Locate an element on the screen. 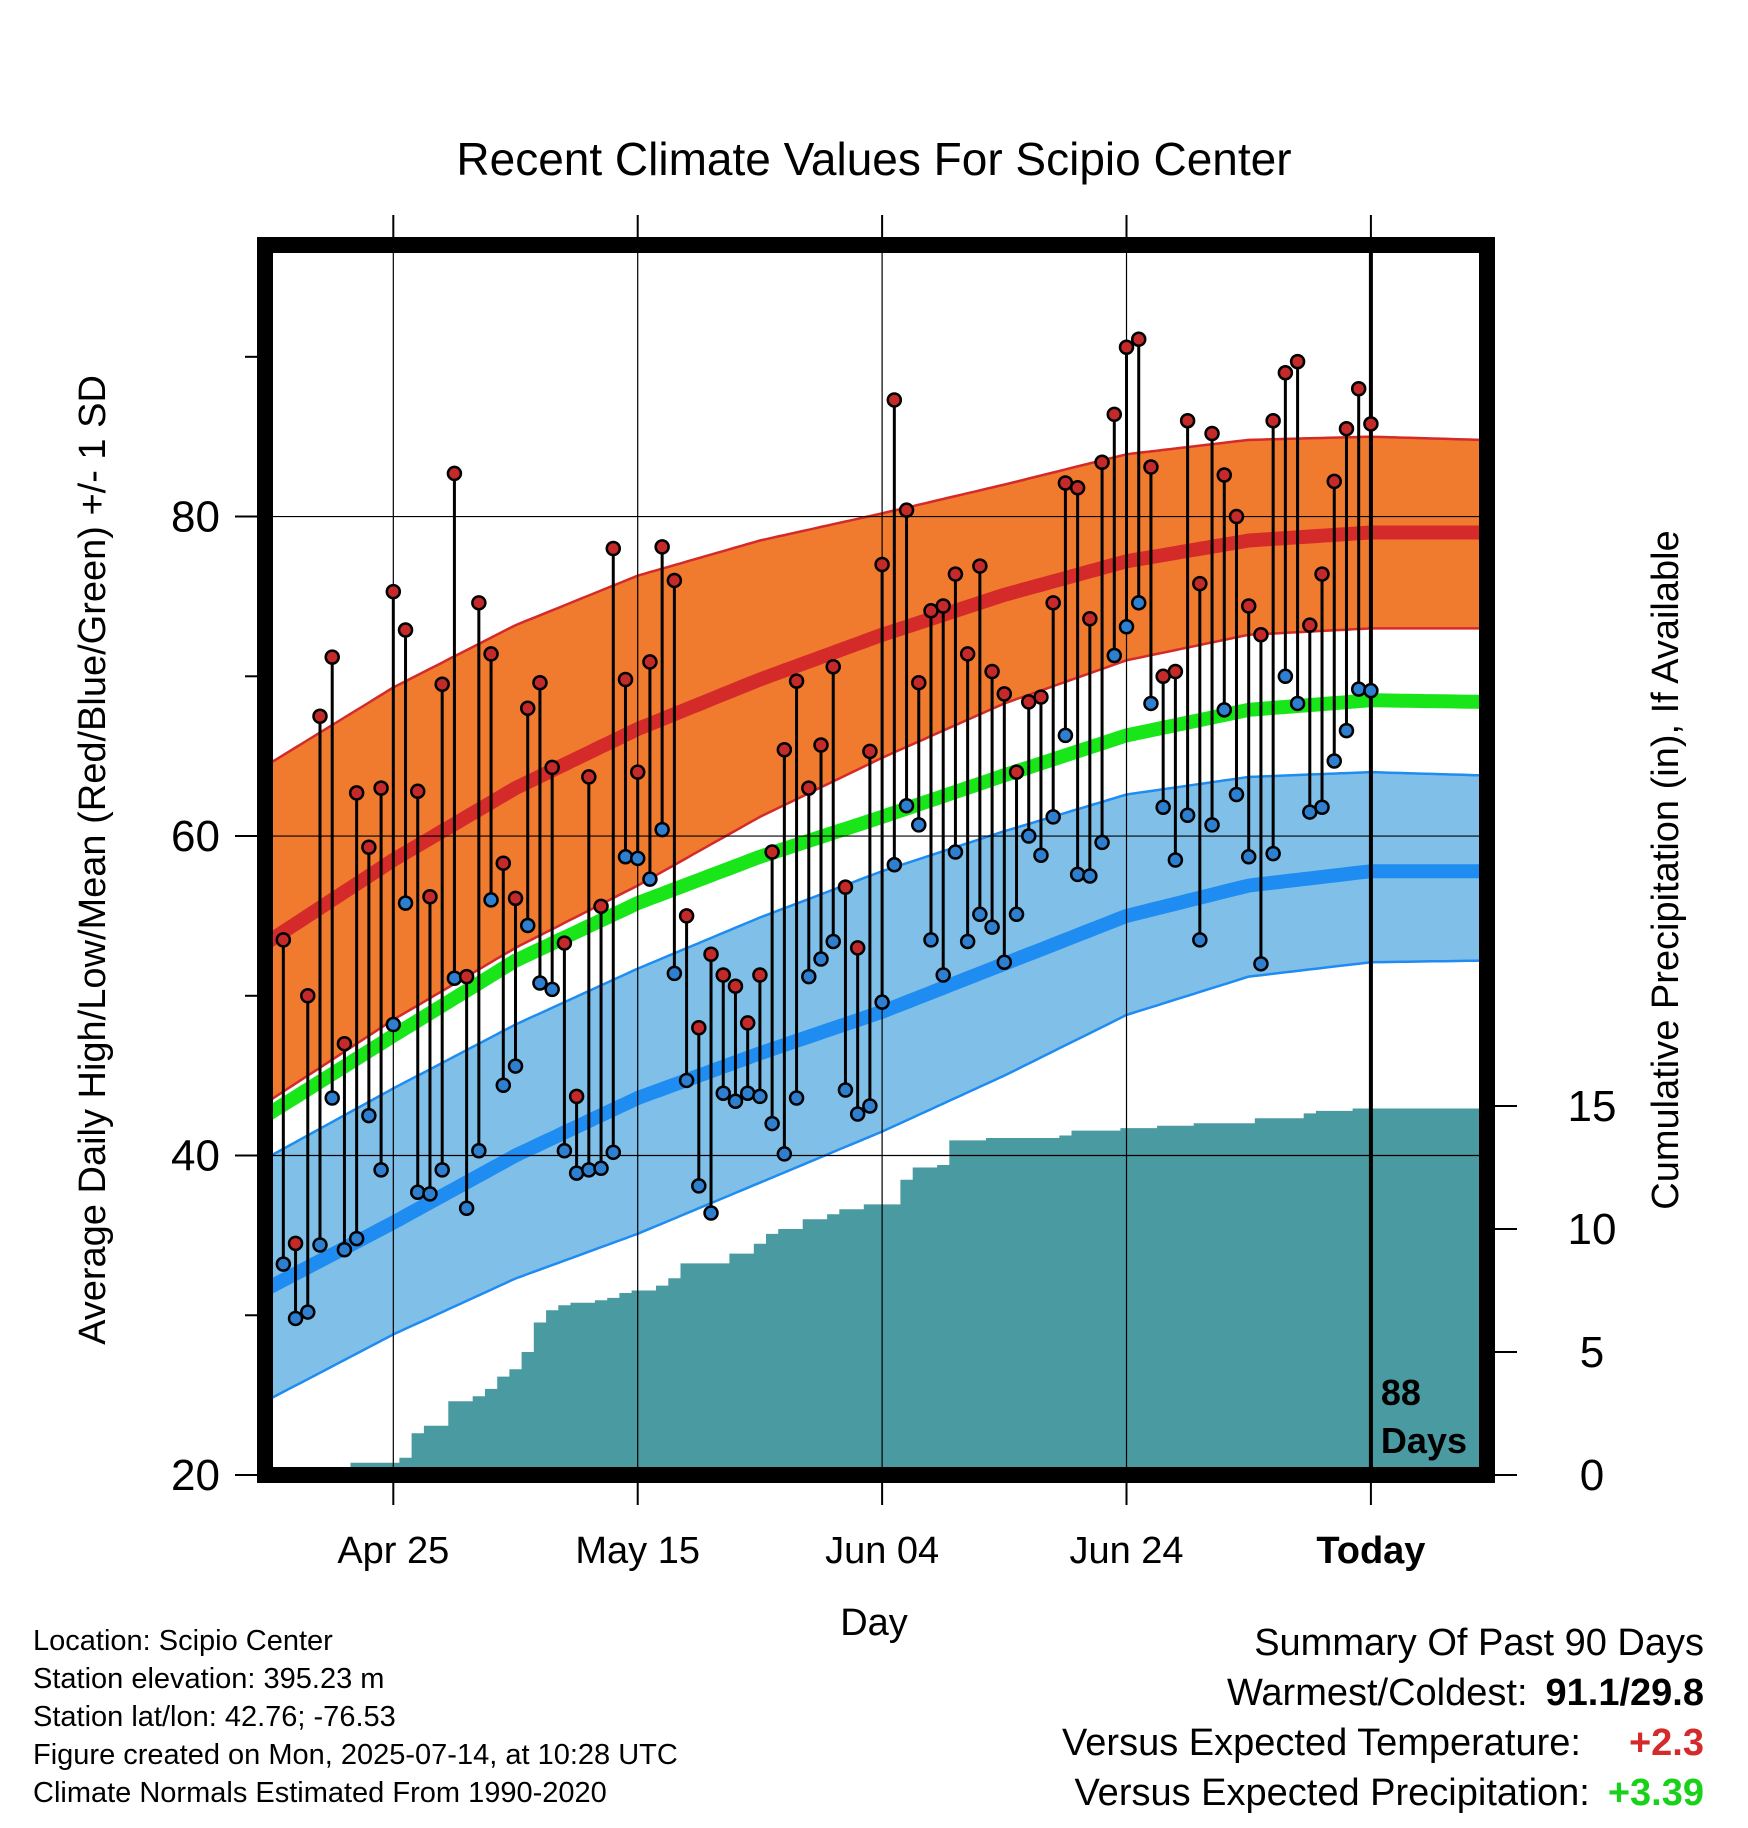 Image resolution: width=1748 pixels, height=1828 pixels. latlon-text: Station lat/lon: 42.76; -76.53 is located at coordinates (214, 1717).